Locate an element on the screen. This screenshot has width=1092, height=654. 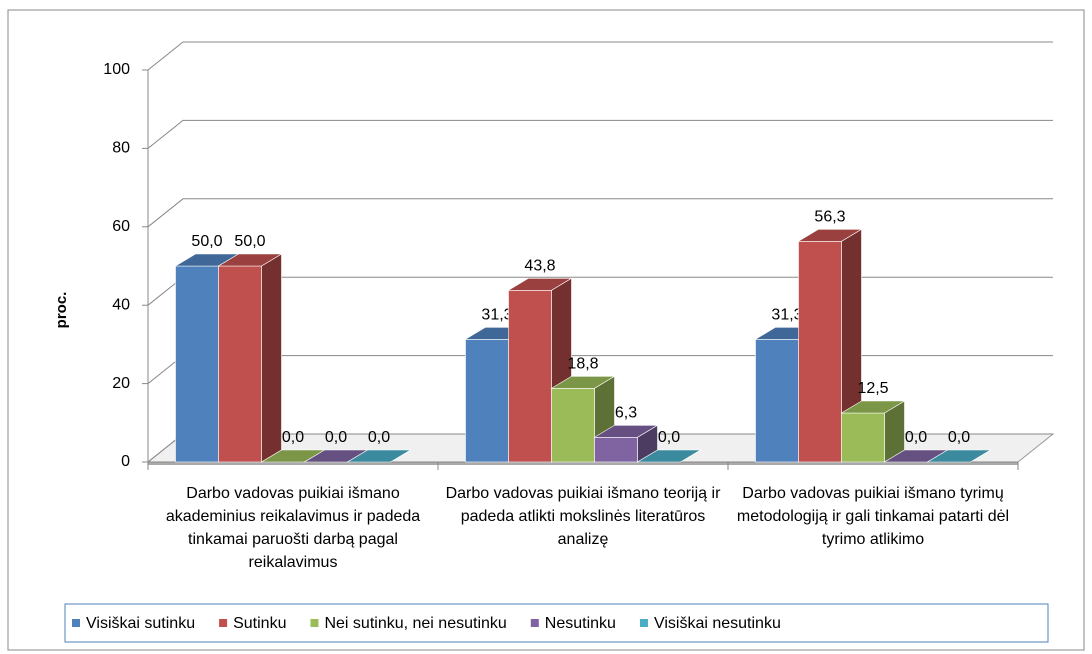
y-tick-label: 0 is located at coordinates (125, 461).